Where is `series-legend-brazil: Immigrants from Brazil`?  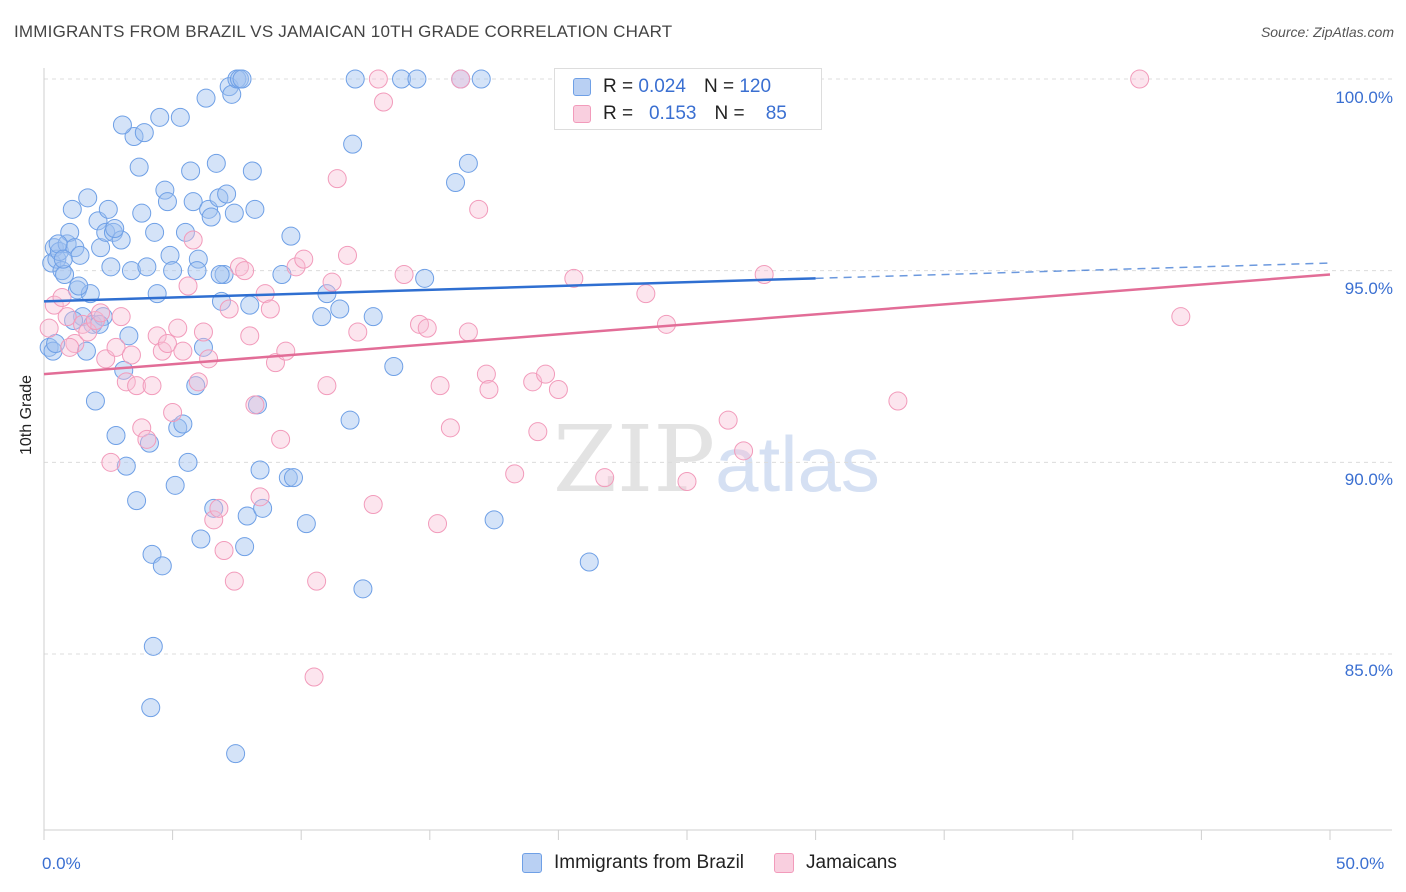 series-legend-brazil: Immigrants from Brazil is located at coordinates (633, 863).